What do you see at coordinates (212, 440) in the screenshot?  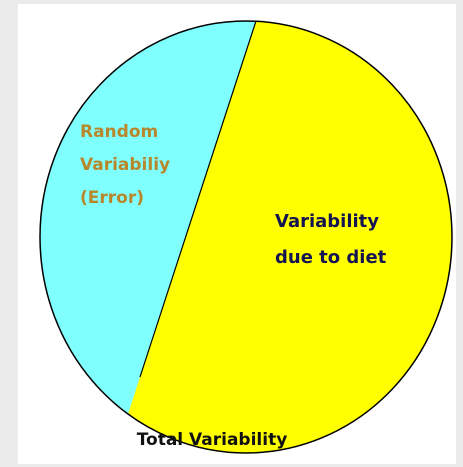 I see `caption: Total Variability` at bounding box center [212, 440].